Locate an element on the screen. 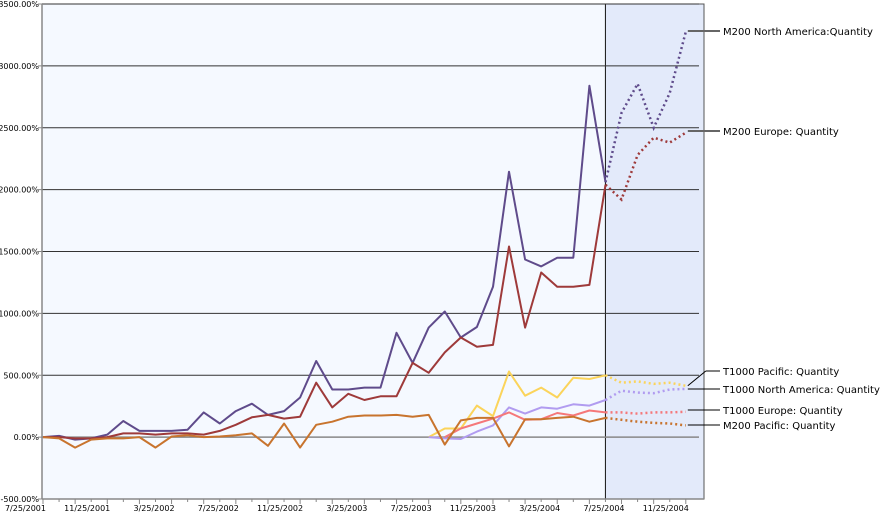 This screenshot has height=514, width=891. y-tick-label: 3500.00% is located at coordinates (19, 4).